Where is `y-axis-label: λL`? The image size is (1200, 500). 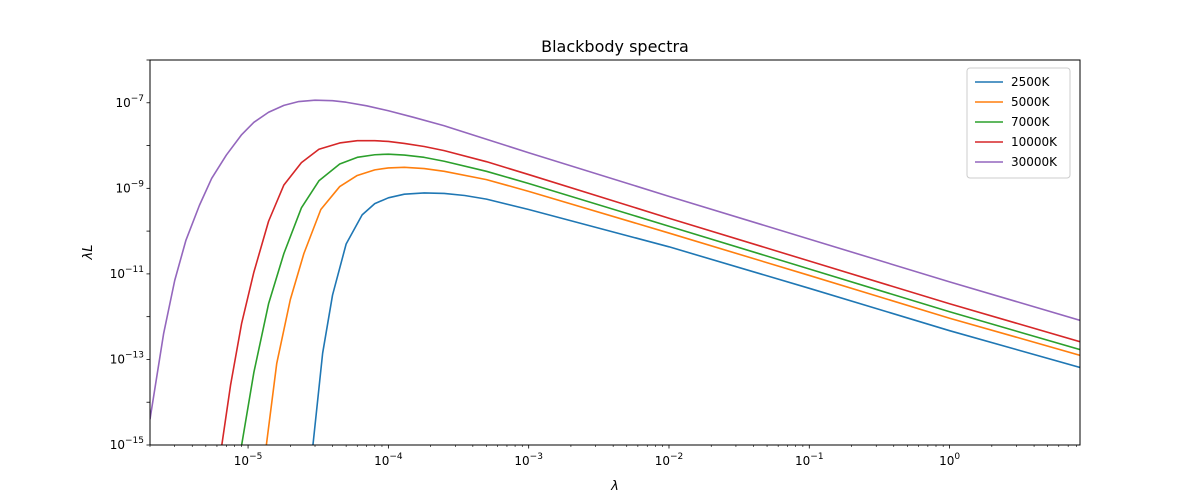 y-axis-label: λL is located at coordinates (88, 253).